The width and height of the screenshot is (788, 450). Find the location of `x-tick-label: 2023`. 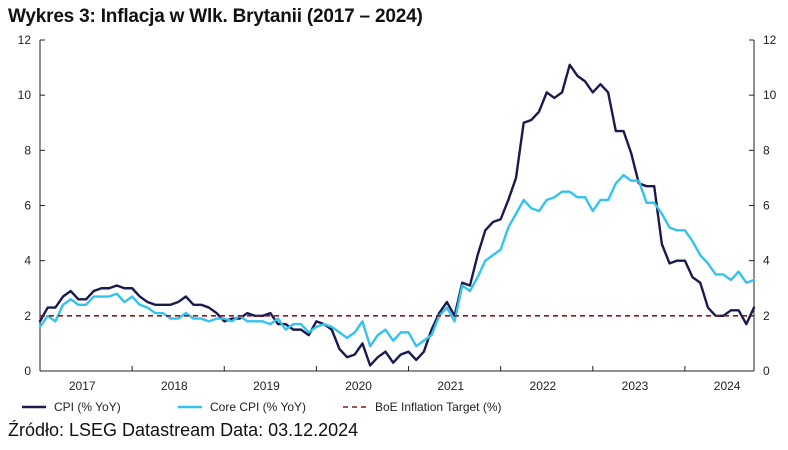

x-tick-label: 2023 is located at coordinates (635, 386).